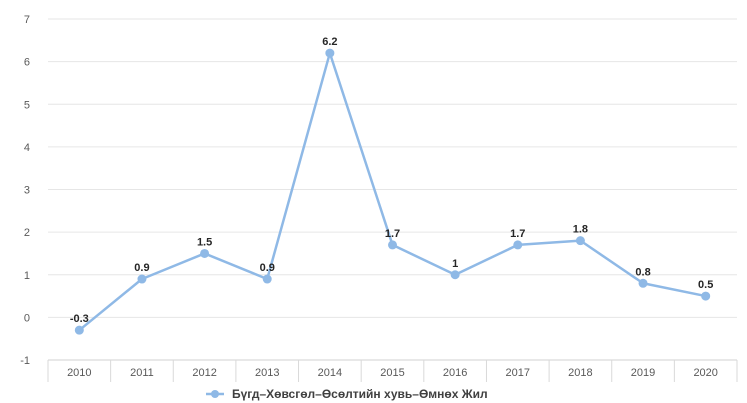  Describe the element at coordinates (580, 373) in the screenshot. I see `x-tick-label: 2018` at that location.